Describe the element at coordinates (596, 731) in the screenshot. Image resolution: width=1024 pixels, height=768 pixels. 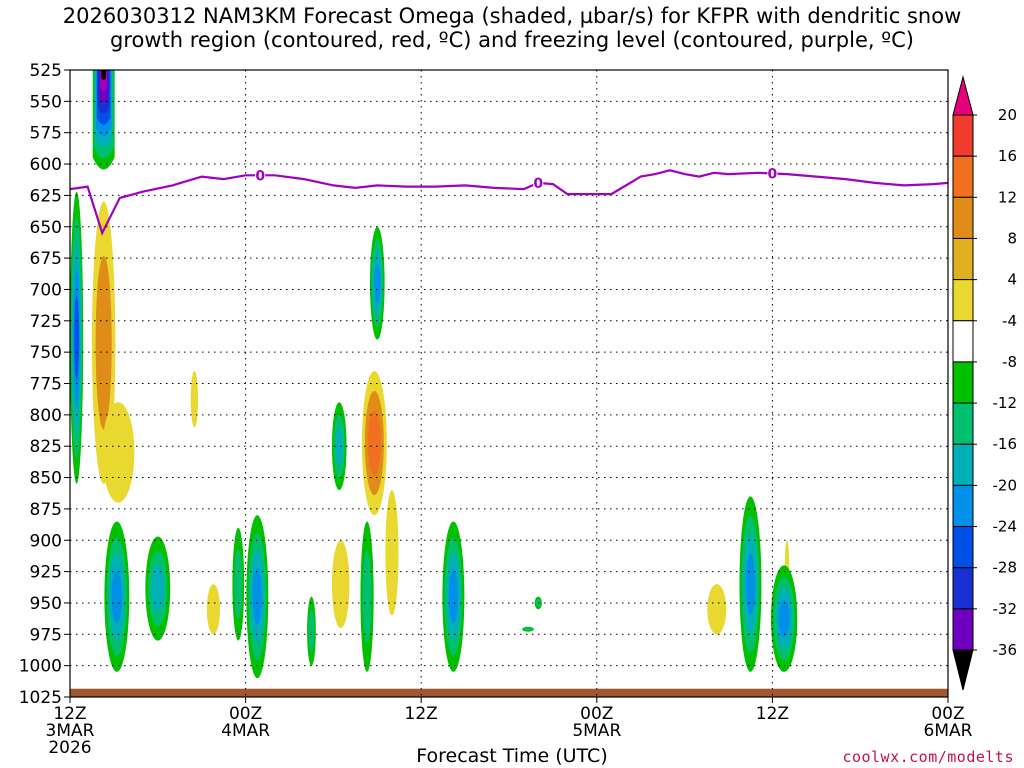
I see `x-tick-label: 5MAR` at that location.